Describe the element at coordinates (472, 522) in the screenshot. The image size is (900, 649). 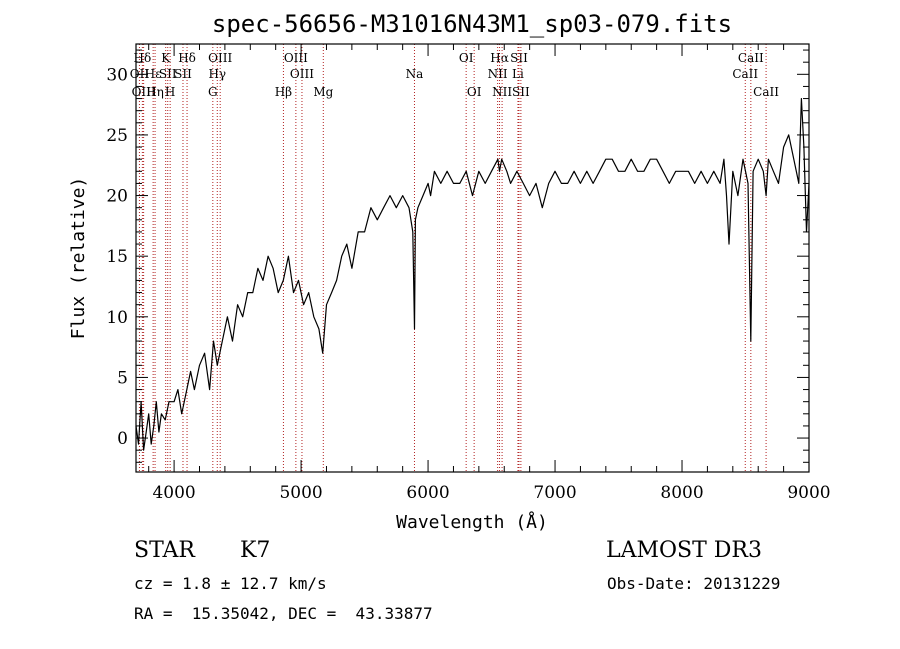
I see `x-axis-label: Wavelength (Å)` at that location.